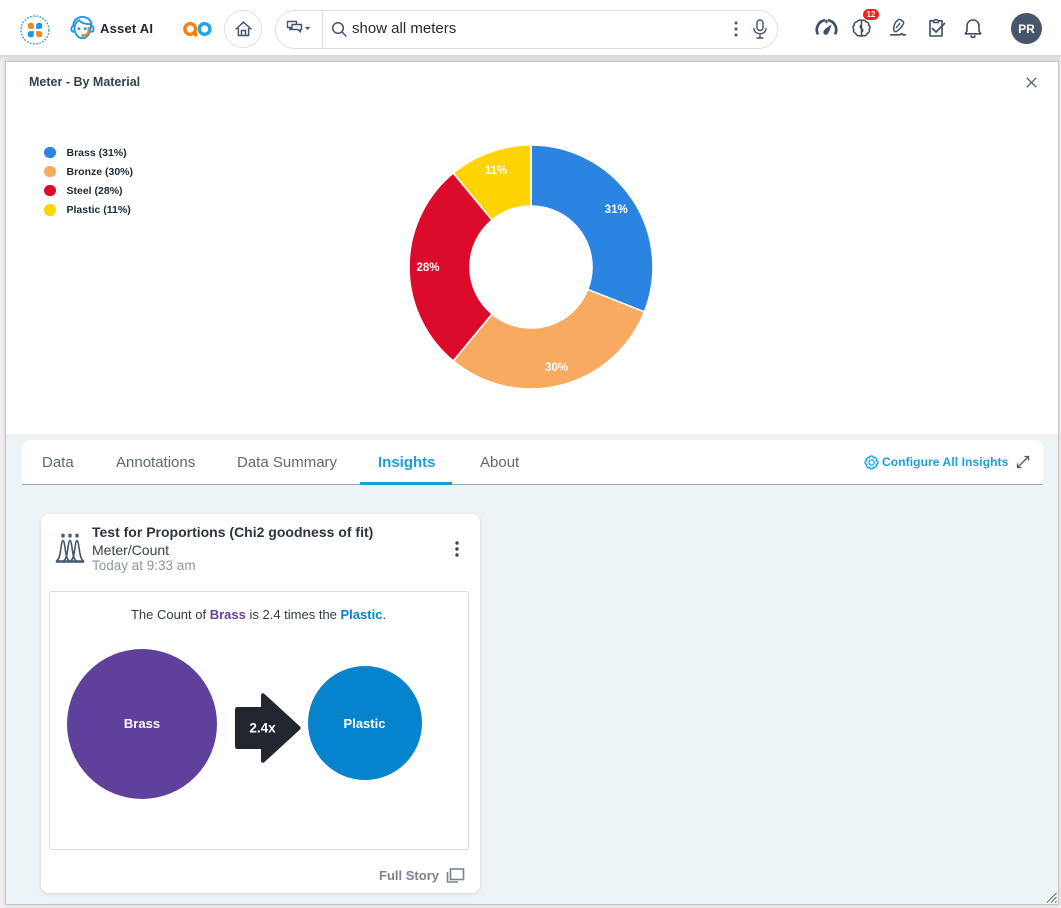 The height and width of the screenshot is (908, 1061). What do you see at coordinates (496, 171) in the screenshot?
I see `svg-text: 11%` at bounding box center [496, 171].